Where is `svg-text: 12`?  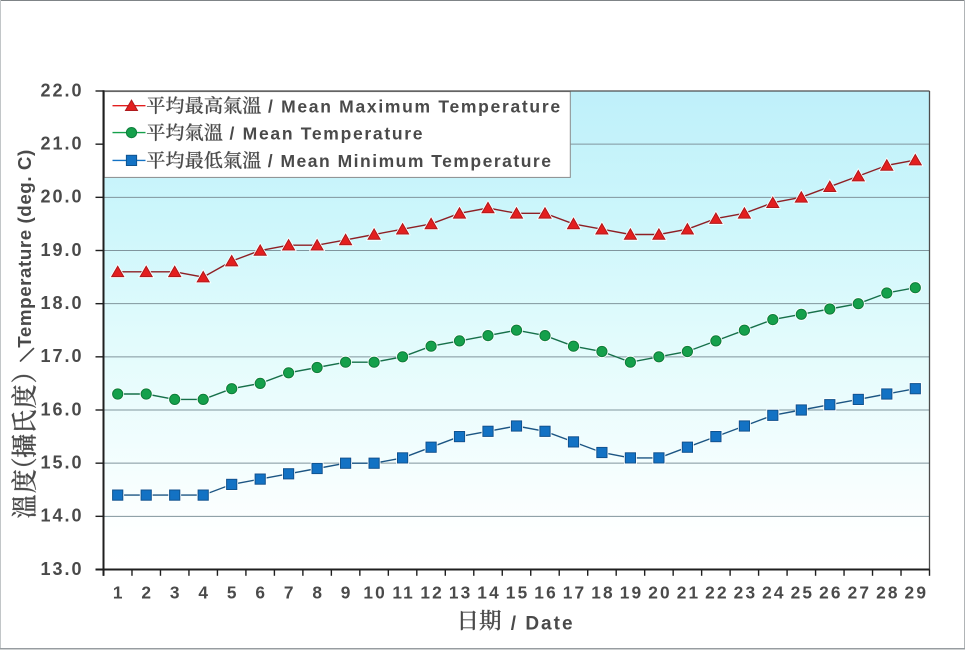 svg-text: 12 is located at coordinates (432, 593).